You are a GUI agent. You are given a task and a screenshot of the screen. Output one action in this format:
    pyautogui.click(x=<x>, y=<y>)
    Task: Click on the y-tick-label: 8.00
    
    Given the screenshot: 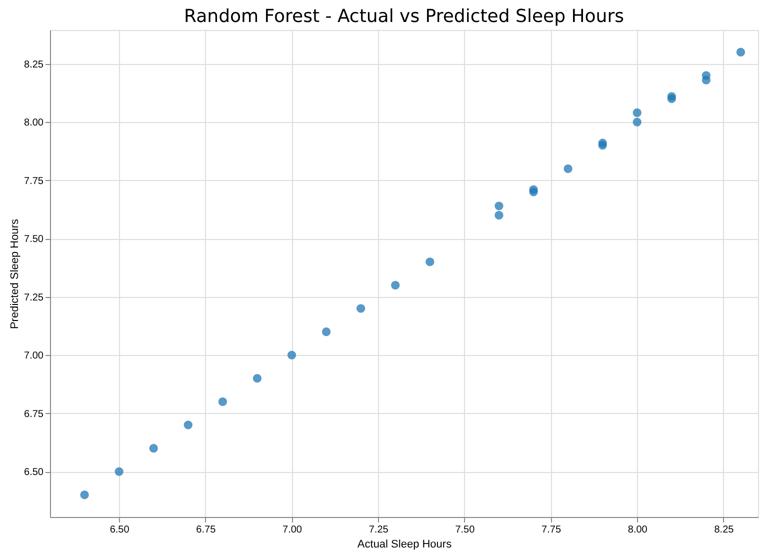 What is the action you would take?
    pyautogui.click(x=34, y=123)
    